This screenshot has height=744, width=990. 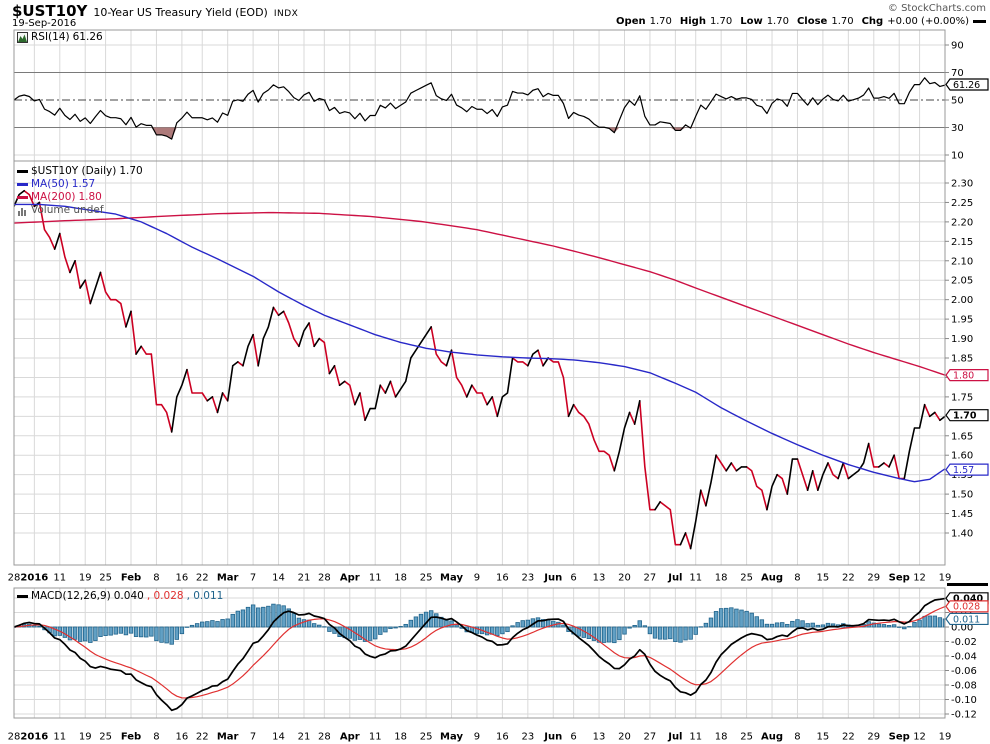 What do you see at coordinates (772, 737) in the screenshot?
I see `svg-text: Aug` at bounding box center [772, 737].